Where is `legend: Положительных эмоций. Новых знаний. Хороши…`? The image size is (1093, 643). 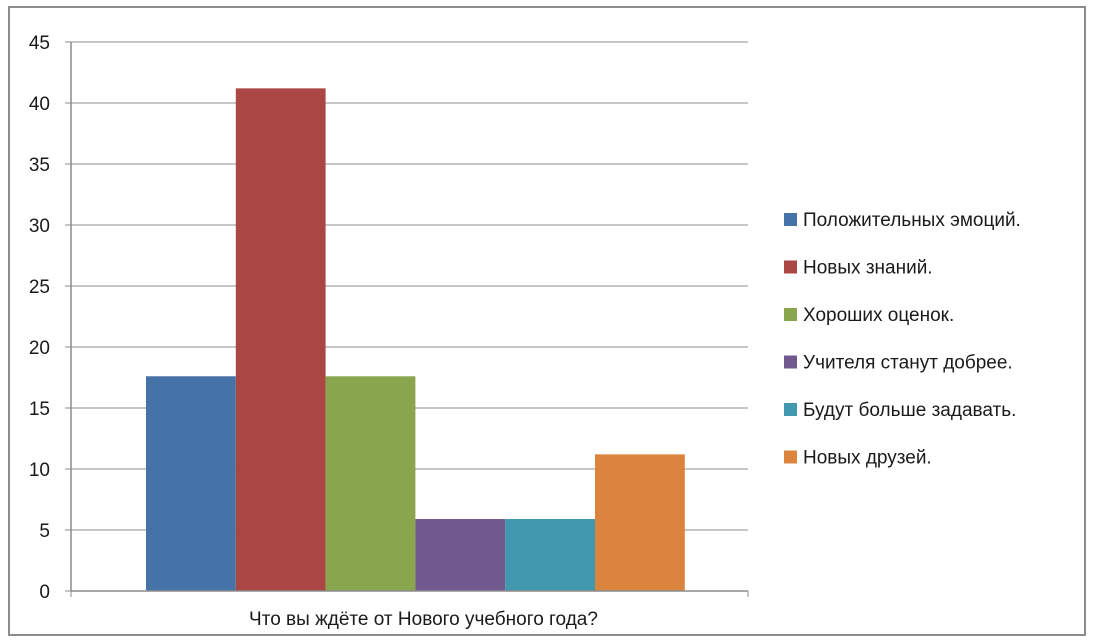 legend: Положительных эмоций. Новых знаний. Хороши… is located at coordinates (902, 339).